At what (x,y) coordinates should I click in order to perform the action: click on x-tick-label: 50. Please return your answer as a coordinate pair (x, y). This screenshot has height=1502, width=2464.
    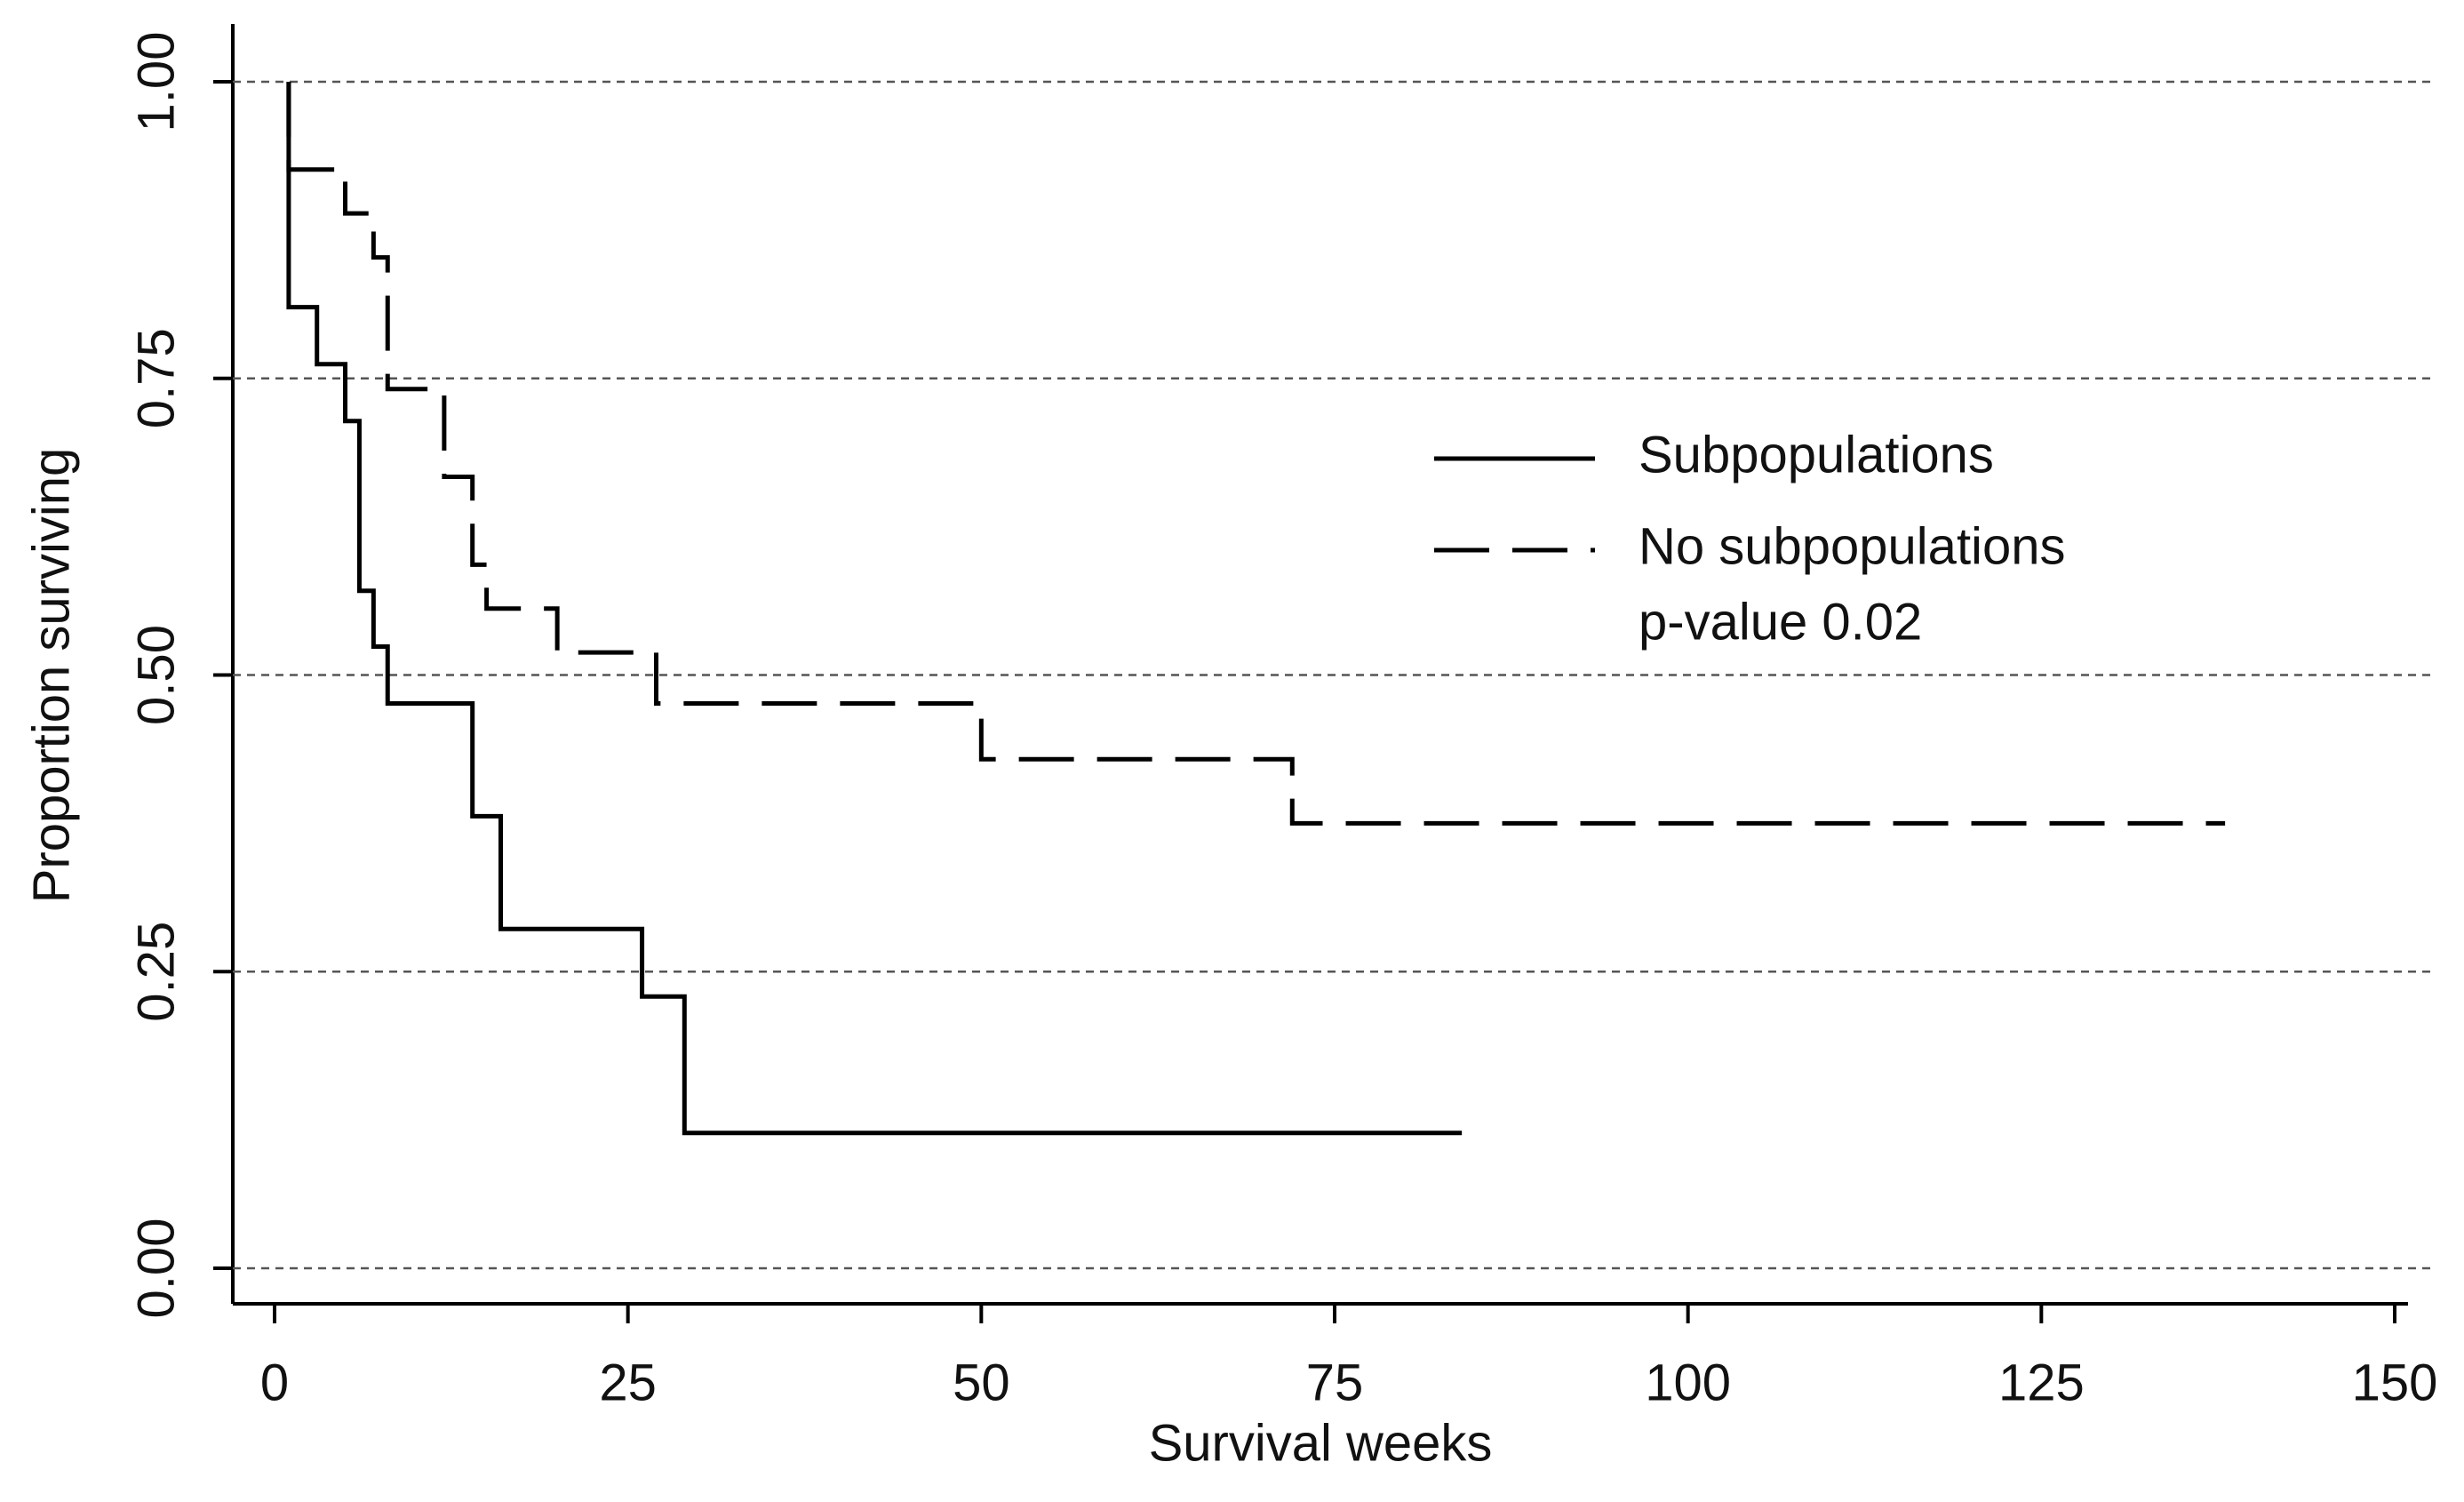
    Looking at the image, I should click on (981, 1382).